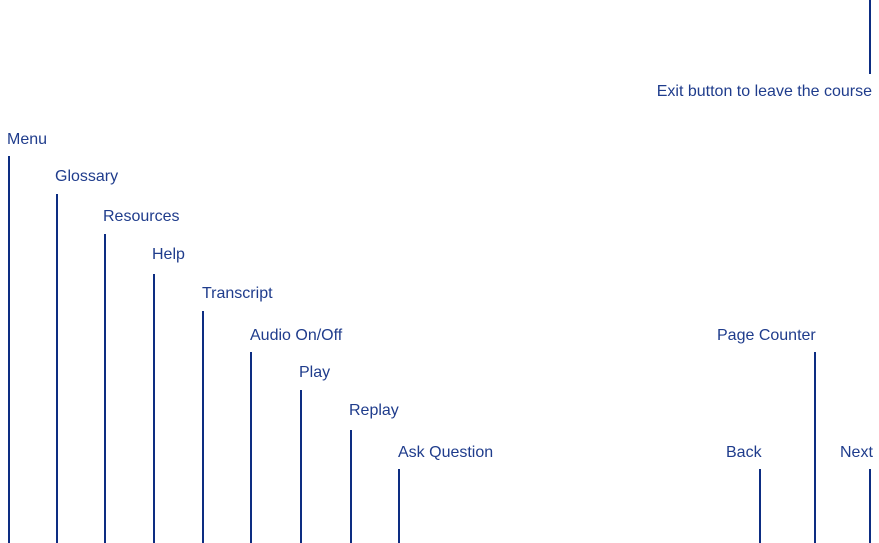 This screenshot has height=543, width=879. Describe the element at coordinates (764, 91) in the screenshot. I see `exit-callout-label: Exit button to leave the course` at that location.